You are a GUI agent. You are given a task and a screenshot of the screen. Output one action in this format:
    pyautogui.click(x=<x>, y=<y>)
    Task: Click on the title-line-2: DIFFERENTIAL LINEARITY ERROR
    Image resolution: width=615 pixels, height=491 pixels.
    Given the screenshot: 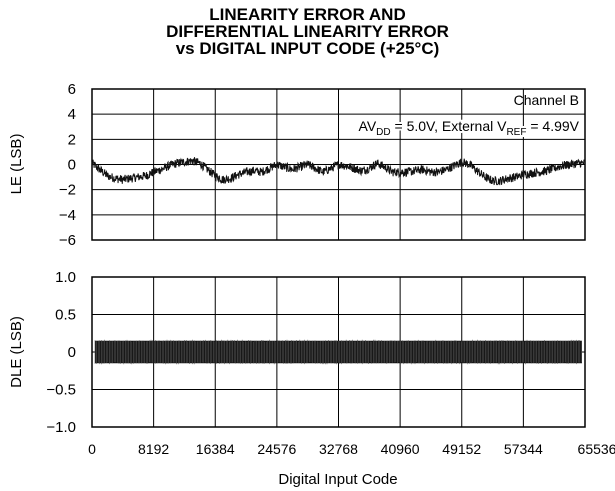 What is the action you would take?
    pyautogui.click(x=307, y=31)
    